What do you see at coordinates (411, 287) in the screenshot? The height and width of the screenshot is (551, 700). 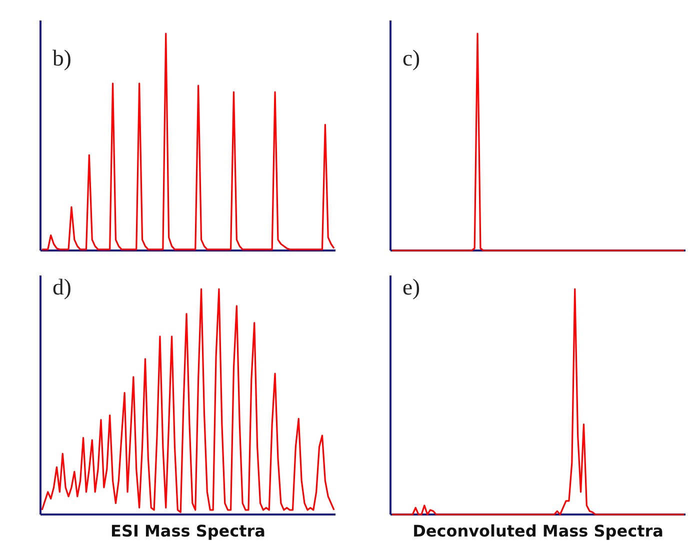 I see `annotation: e)` at bounding box center [411, 287].